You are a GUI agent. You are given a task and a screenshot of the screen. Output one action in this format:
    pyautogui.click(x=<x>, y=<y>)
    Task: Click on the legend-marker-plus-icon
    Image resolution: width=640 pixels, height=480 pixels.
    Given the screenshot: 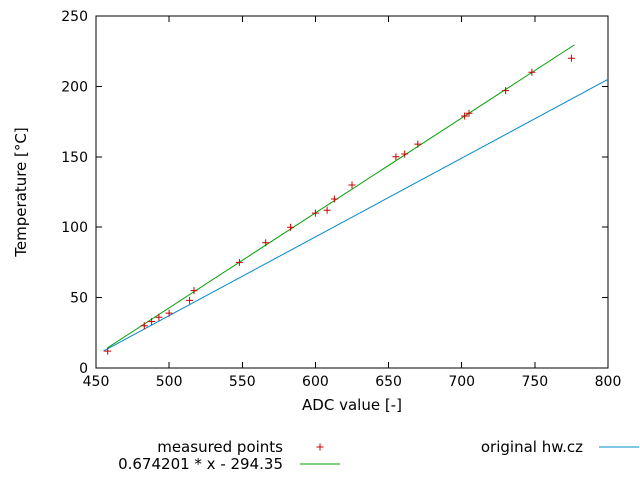 What is the action you would take?
    pyautogui.click(x=320, y=447)
    